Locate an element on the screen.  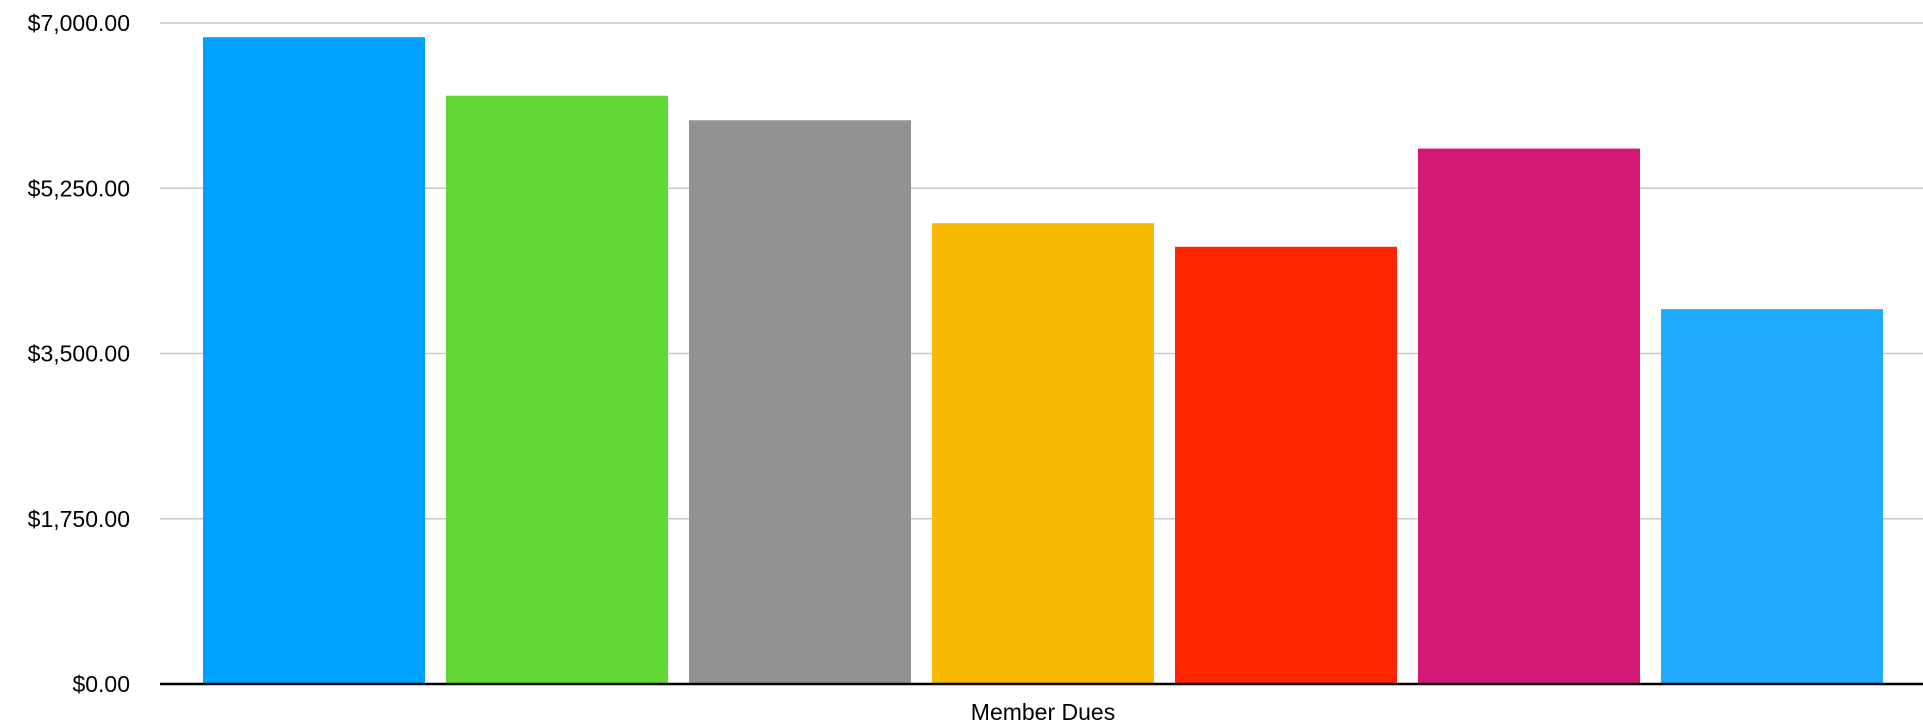
y-tick-label: $7,000.00 is located at coordinates (79, 23).